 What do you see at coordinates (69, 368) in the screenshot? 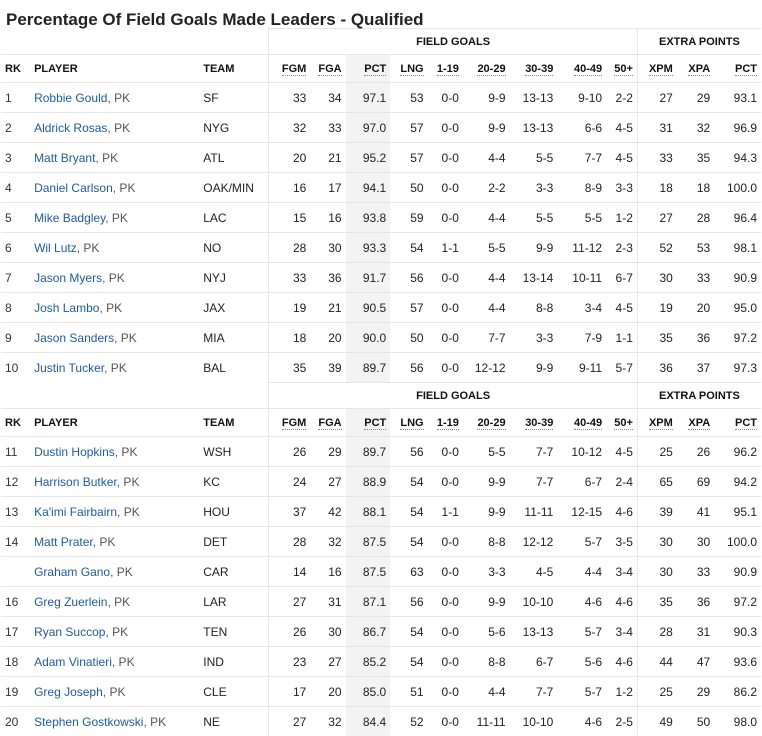
I see `player-link: Justin Tucker` at bounding box center [69, 368].